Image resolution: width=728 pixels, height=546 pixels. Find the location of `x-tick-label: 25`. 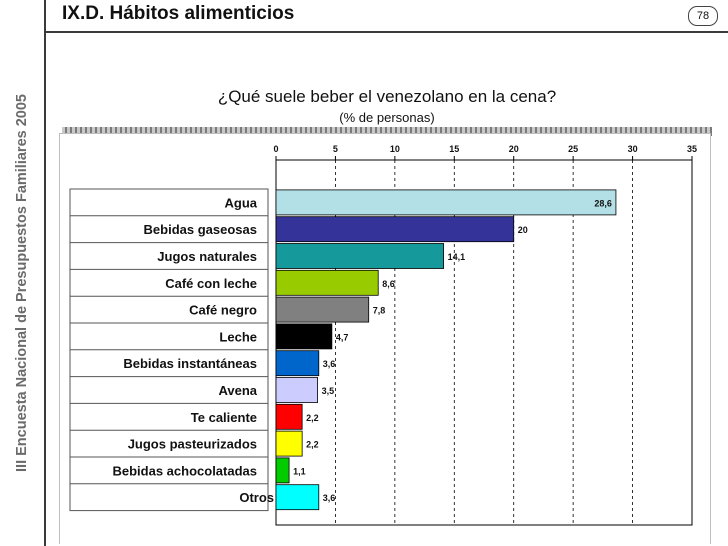

x-tick-label: 25 is located at coordinates (573, 149).